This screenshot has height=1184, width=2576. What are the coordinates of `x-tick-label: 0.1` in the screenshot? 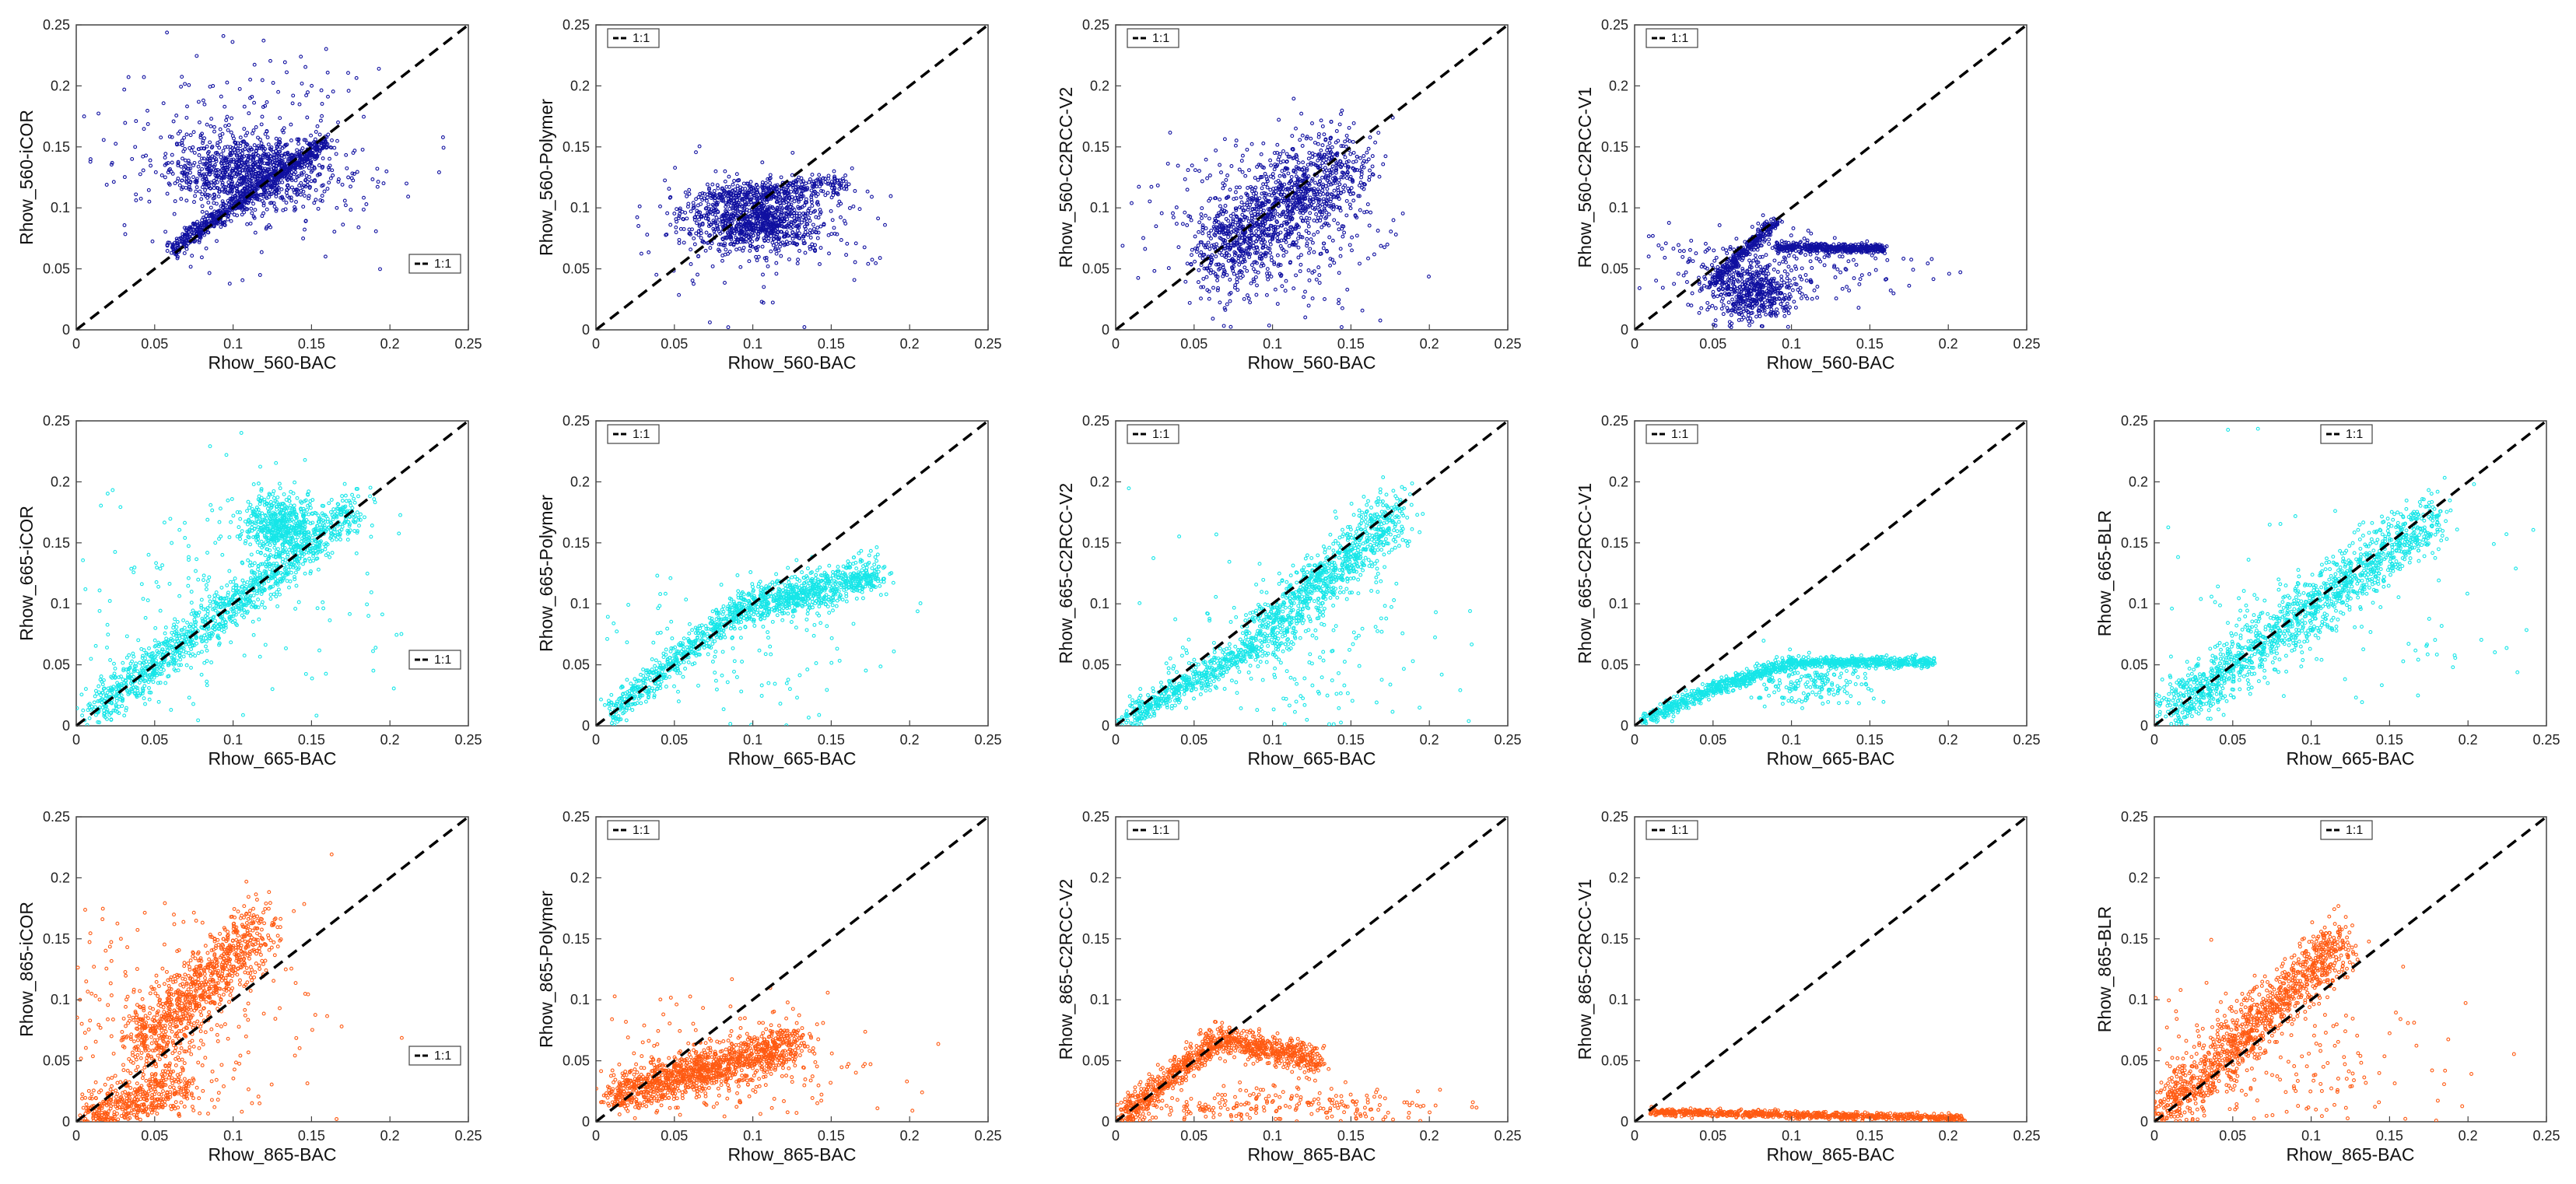 It's located at (1273, 344).